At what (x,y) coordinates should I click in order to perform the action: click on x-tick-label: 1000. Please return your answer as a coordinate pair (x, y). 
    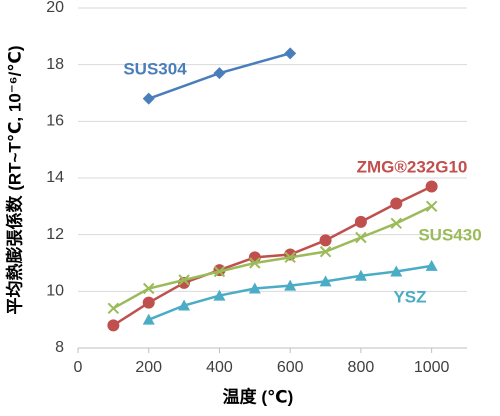
    Looking at the image, I should click on (432, 367).